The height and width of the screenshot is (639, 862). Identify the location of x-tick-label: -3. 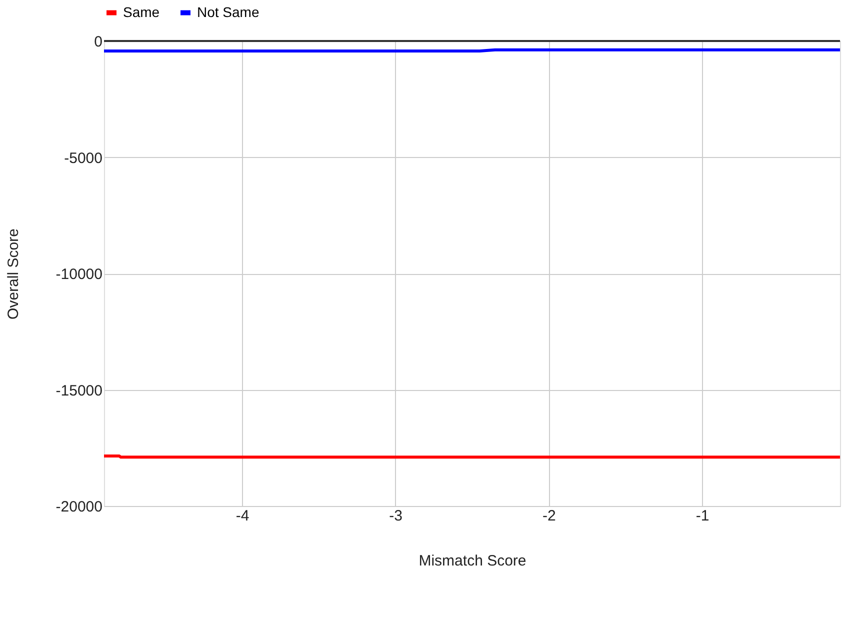
(396, 516).